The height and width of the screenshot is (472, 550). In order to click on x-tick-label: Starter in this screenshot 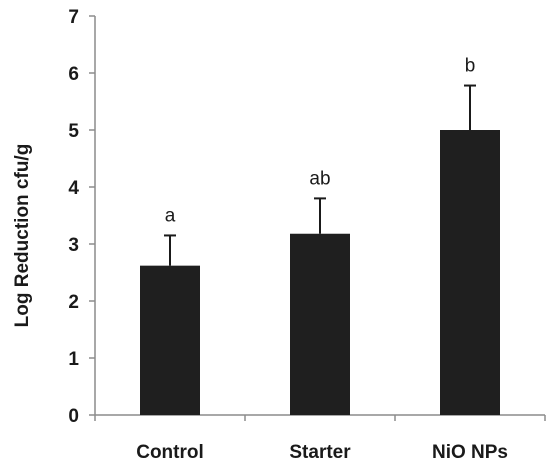, I will do `click(320, 452)`.